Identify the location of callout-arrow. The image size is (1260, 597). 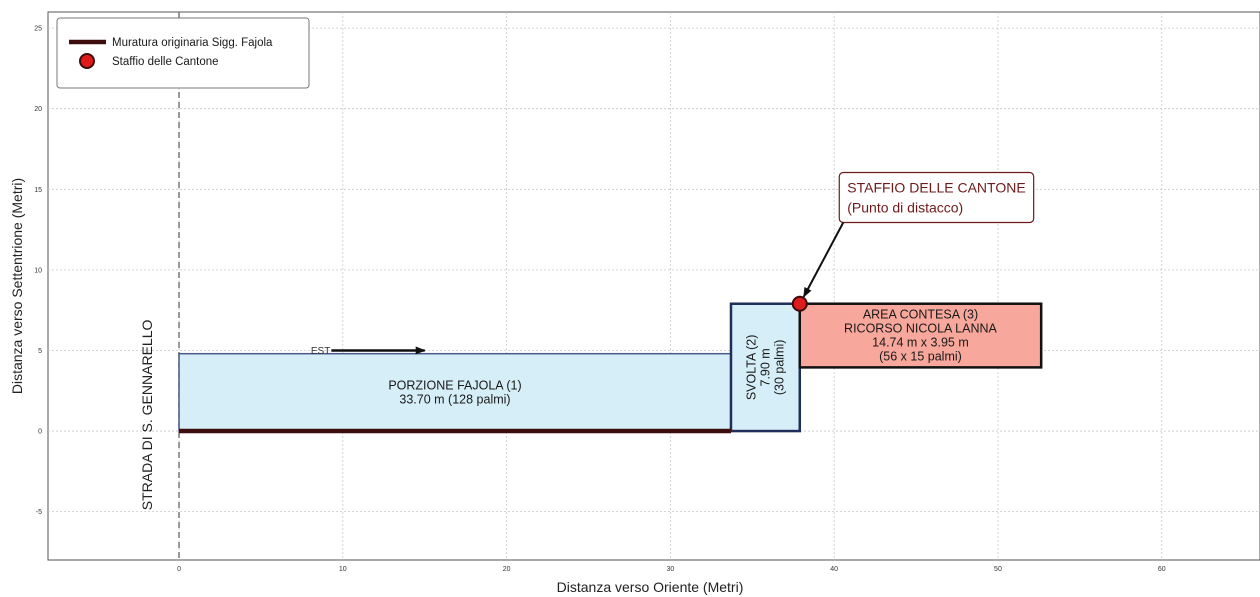
(823, 260).